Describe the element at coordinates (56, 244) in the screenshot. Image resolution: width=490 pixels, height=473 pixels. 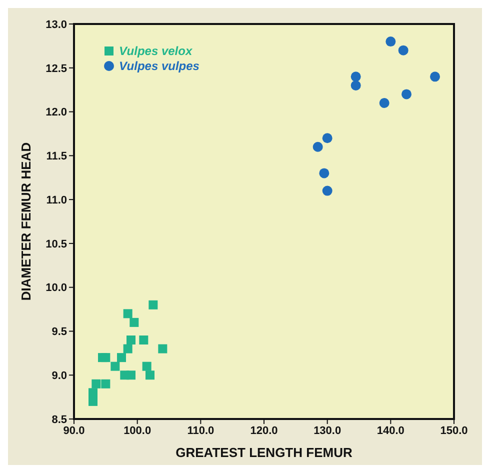
I see `y-tick-label: 10.5` at that location.